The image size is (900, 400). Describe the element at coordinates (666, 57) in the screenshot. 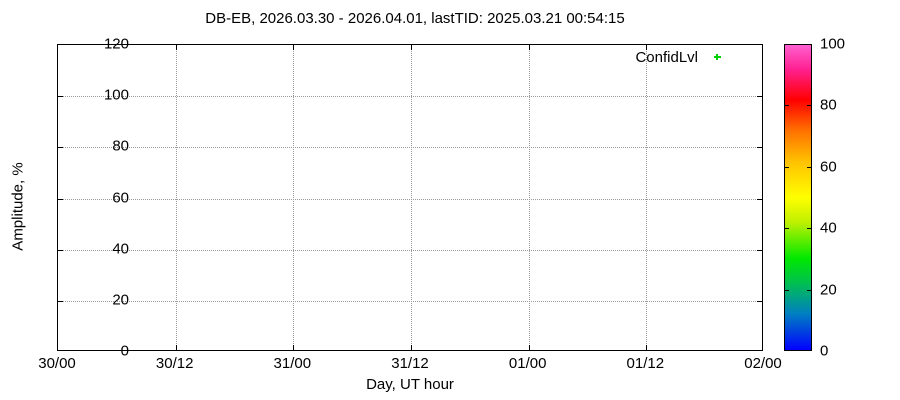

I see `legend-label-confidlvl: ConfidLvl` at that location.